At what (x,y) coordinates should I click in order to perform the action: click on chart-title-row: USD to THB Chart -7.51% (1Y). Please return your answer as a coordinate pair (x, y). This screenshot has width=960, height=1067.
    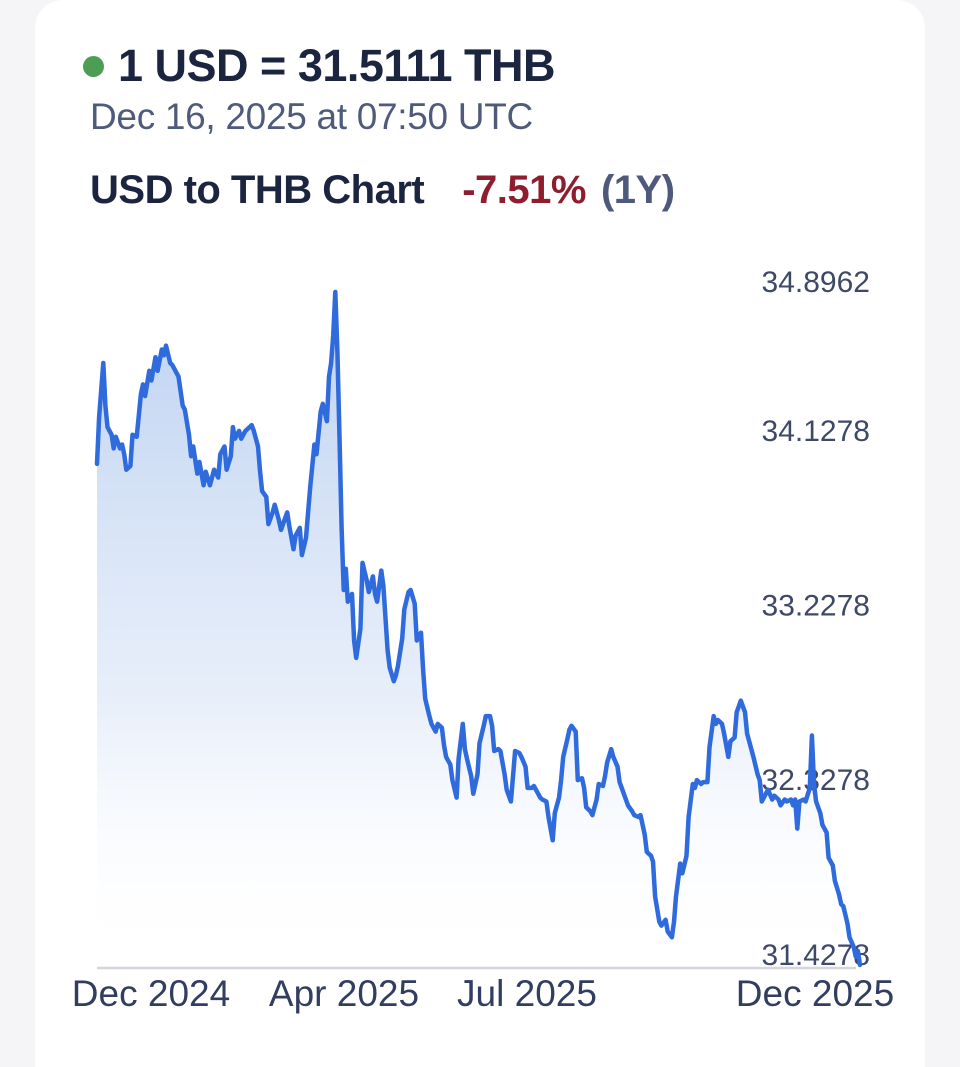
    Looking at the image, I should click on (382, 190).